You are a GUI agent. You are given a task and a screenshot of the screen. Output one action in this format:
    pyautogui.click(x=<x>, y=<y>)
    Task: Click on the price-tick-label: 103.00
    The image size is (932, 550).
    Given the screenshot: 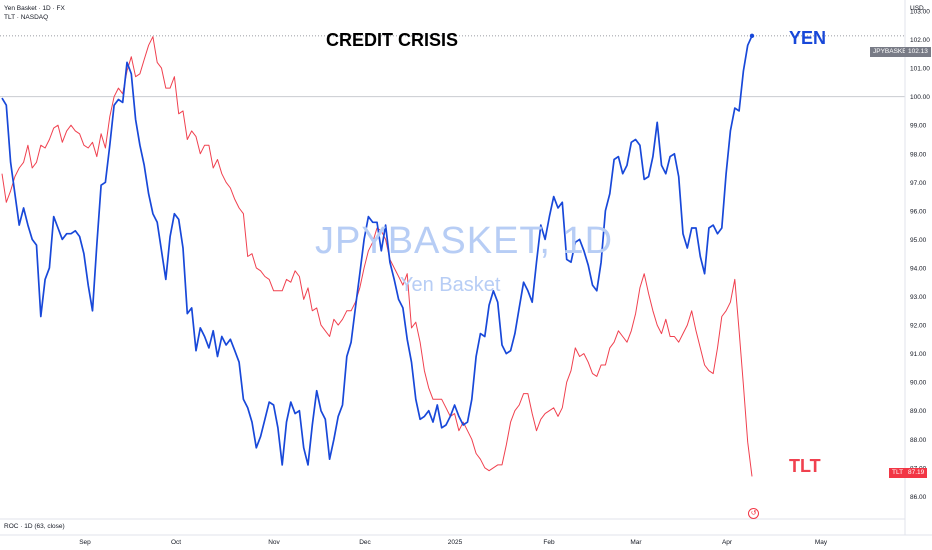 What is the action you would take?
    pyautogui.click(x=920, y=12)
    